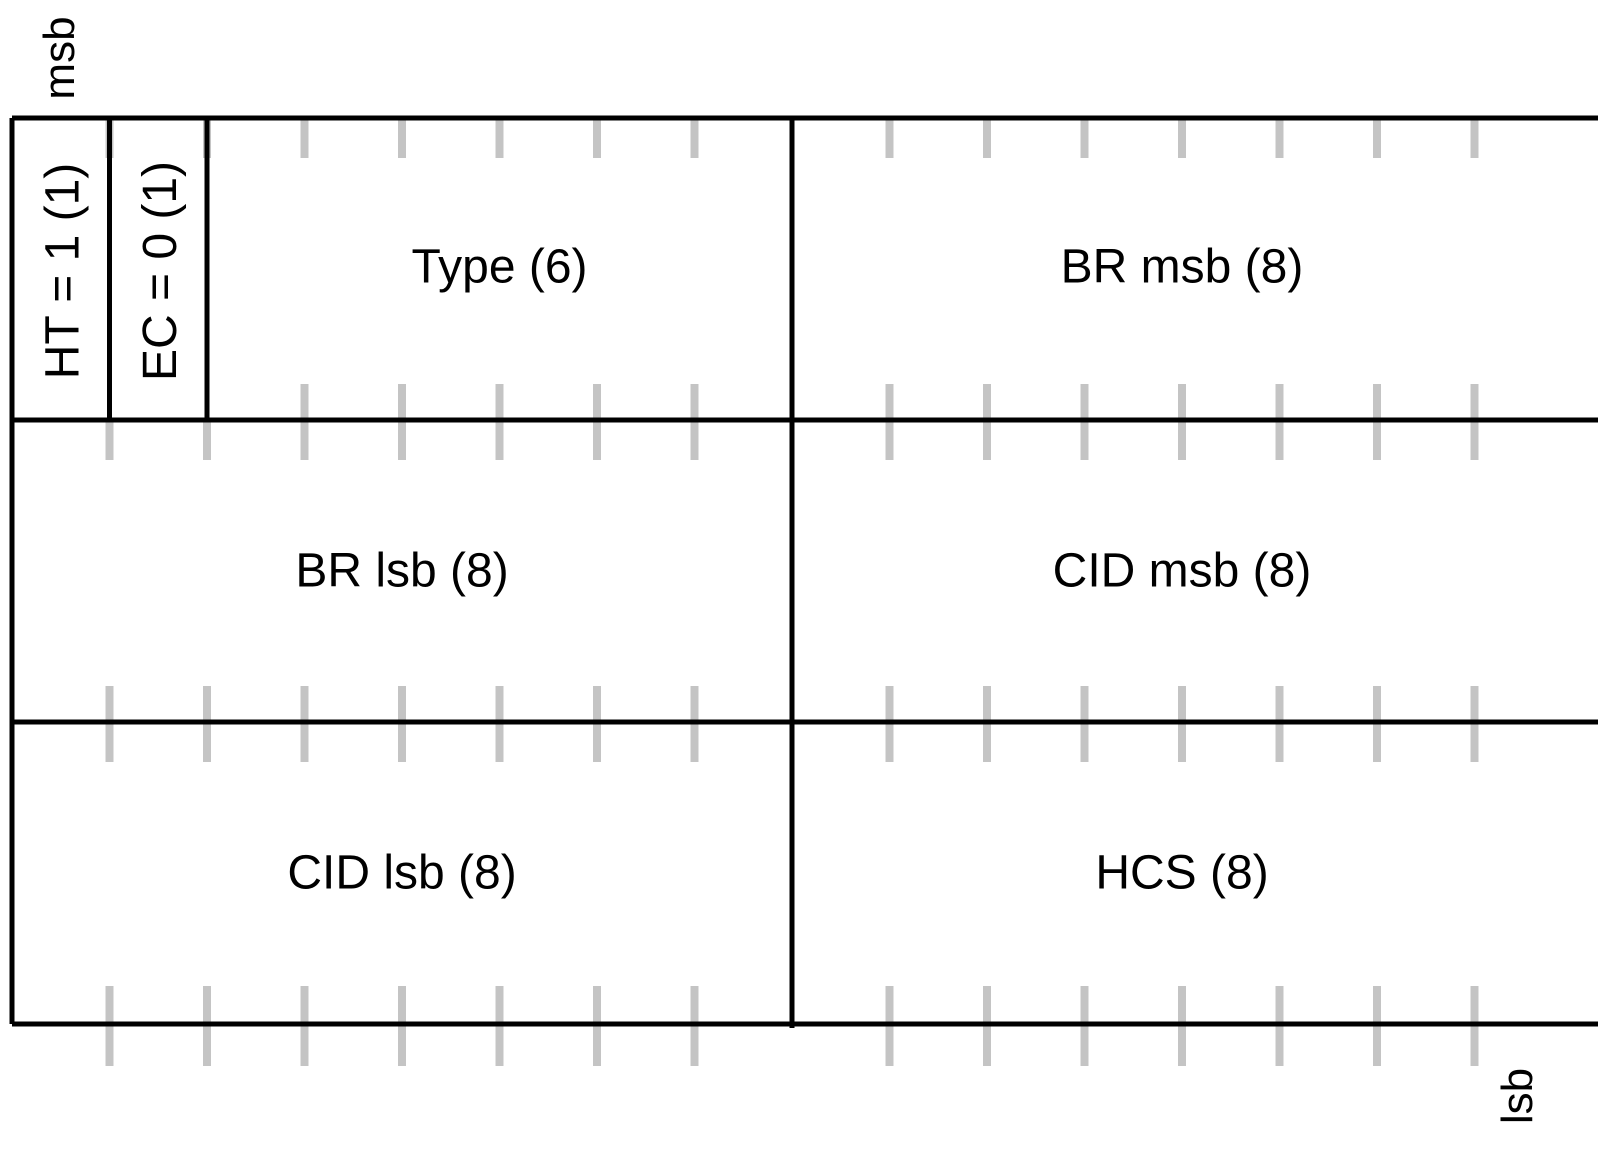  What do you see at coordinates (160, 271) in the screenshot?
I see `field-label: EC = 0 (1)` at bounding box center [160, 271].